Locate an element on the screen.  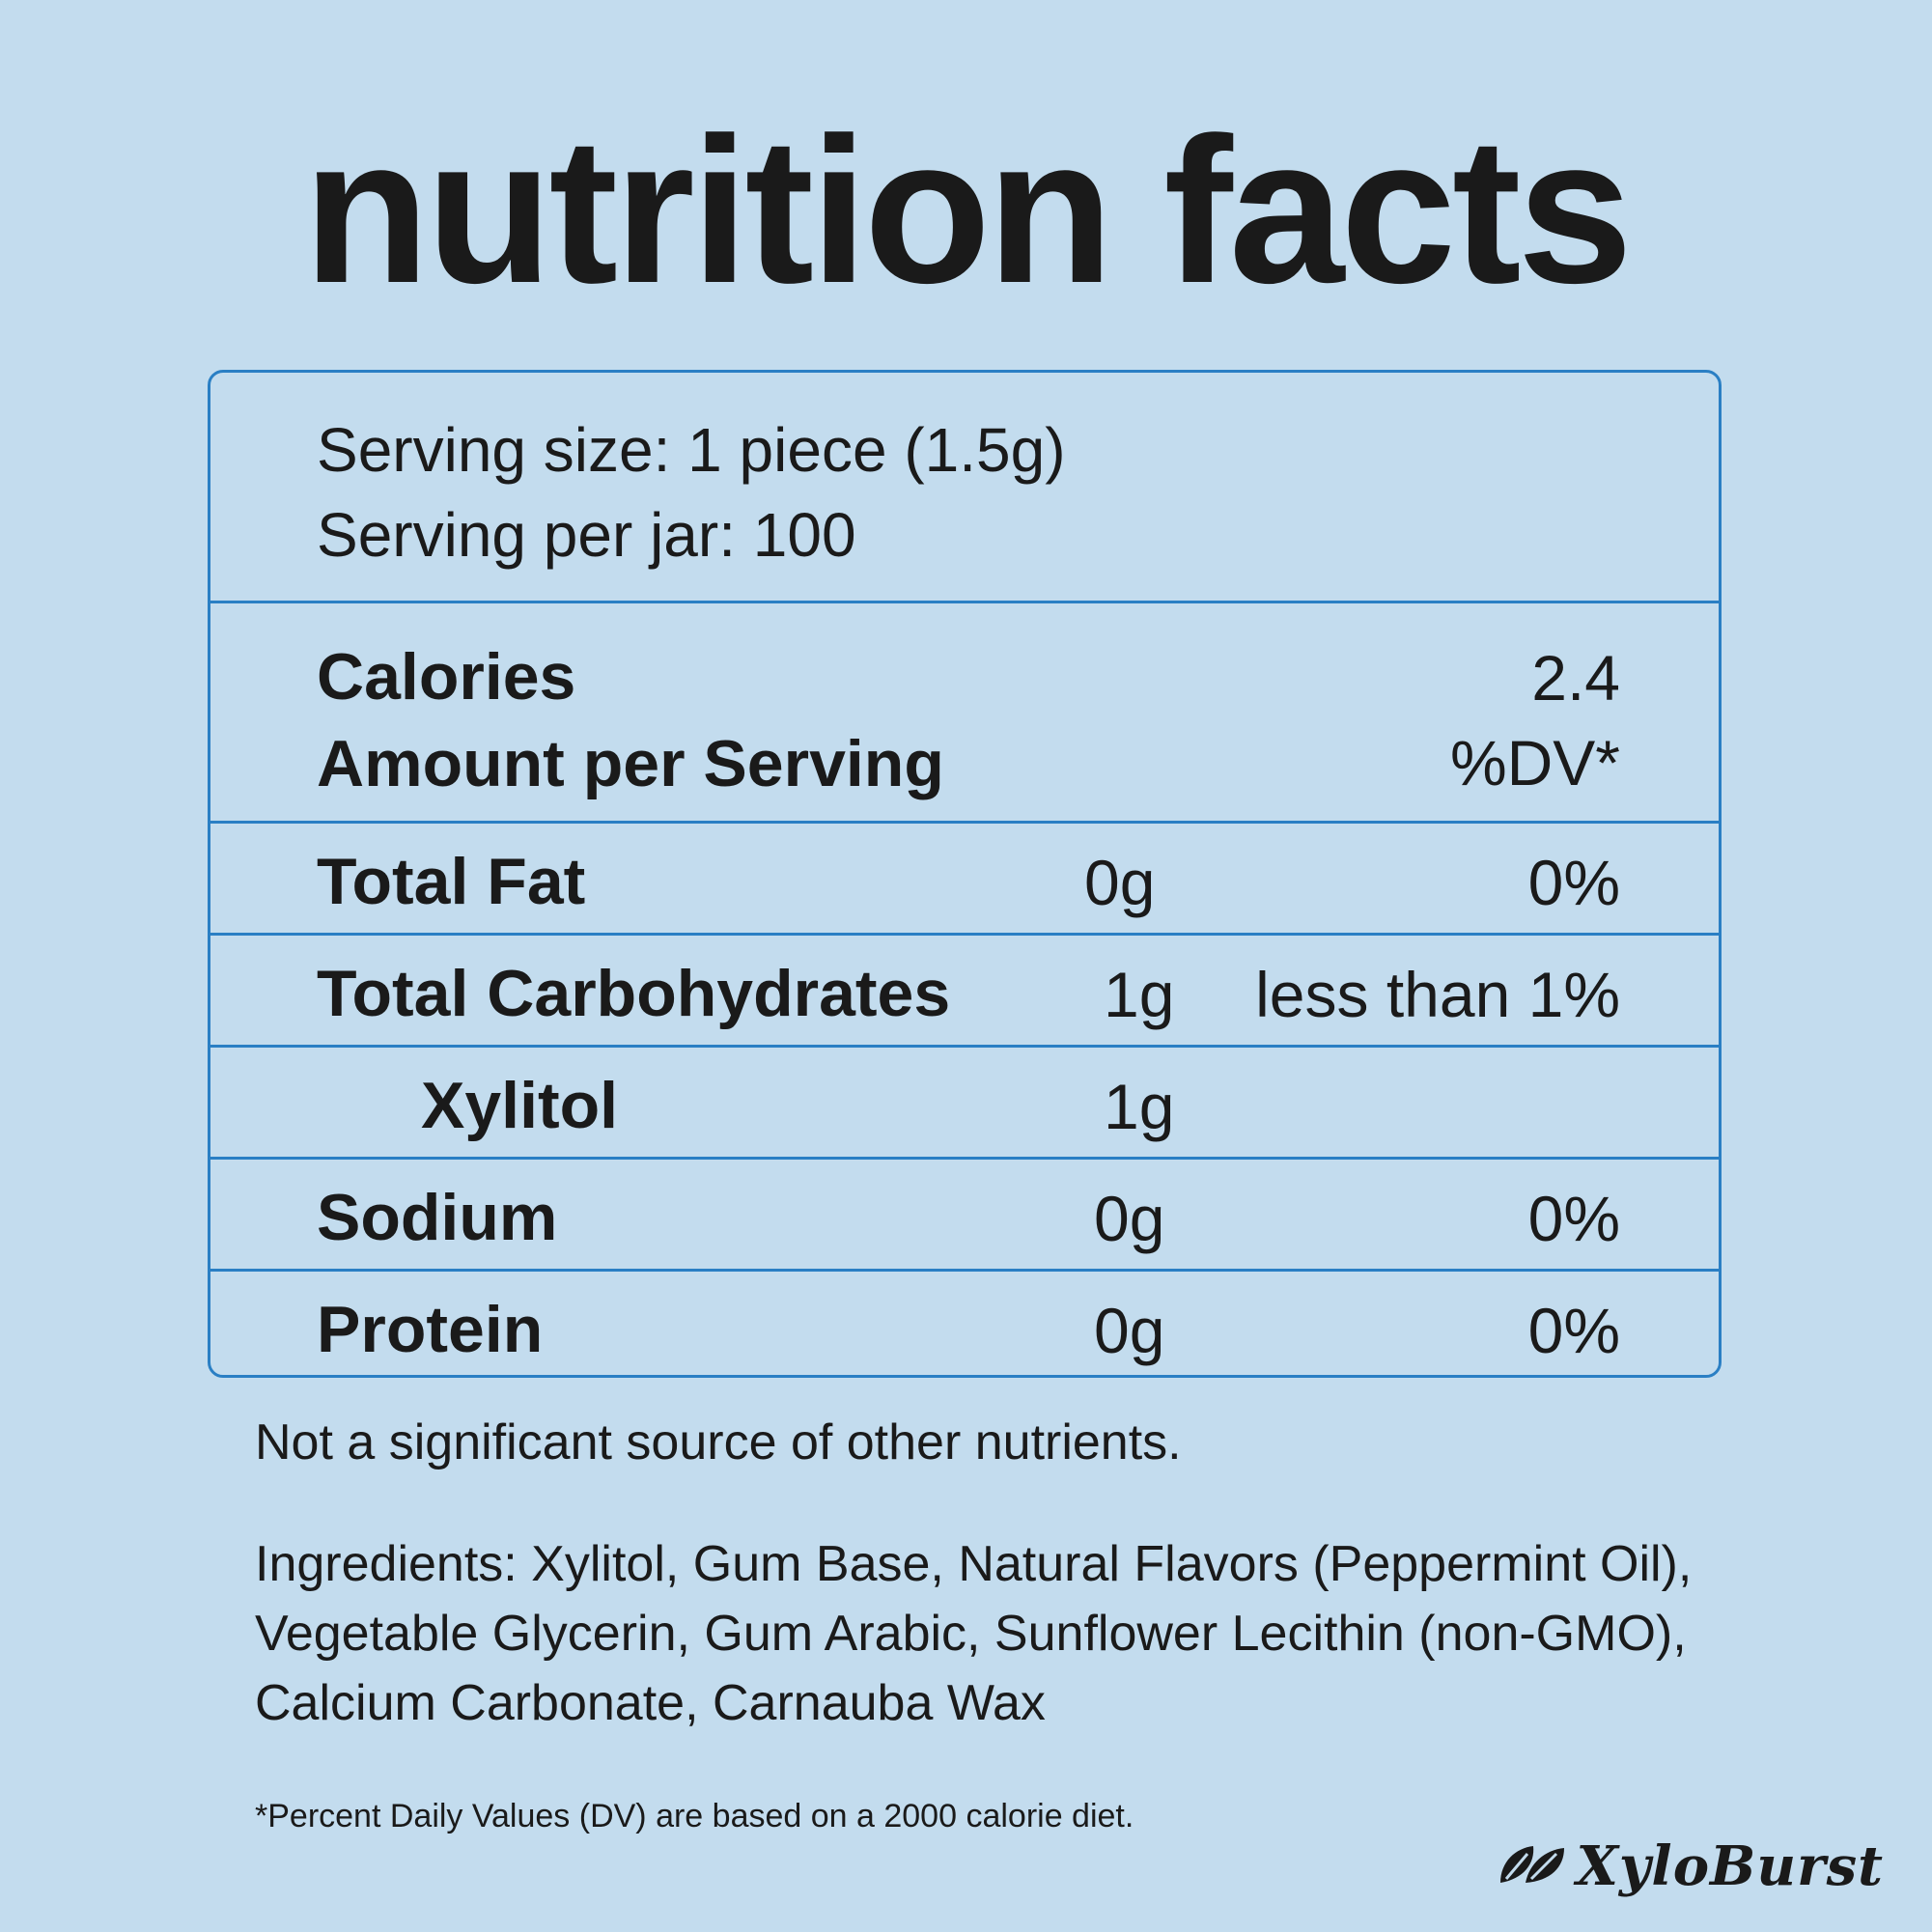
amount-per-serving-label: Amount per Serving is located at coordinates (631, 764).